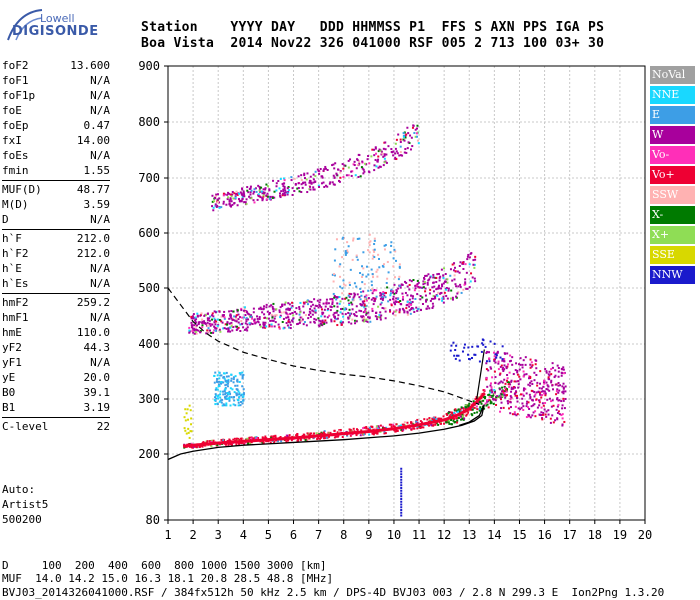 The width and height of the screenshot is (700, 600). Describe the element at coordinates (401, 510) in the screenshot. I see `interference-point` at that location.